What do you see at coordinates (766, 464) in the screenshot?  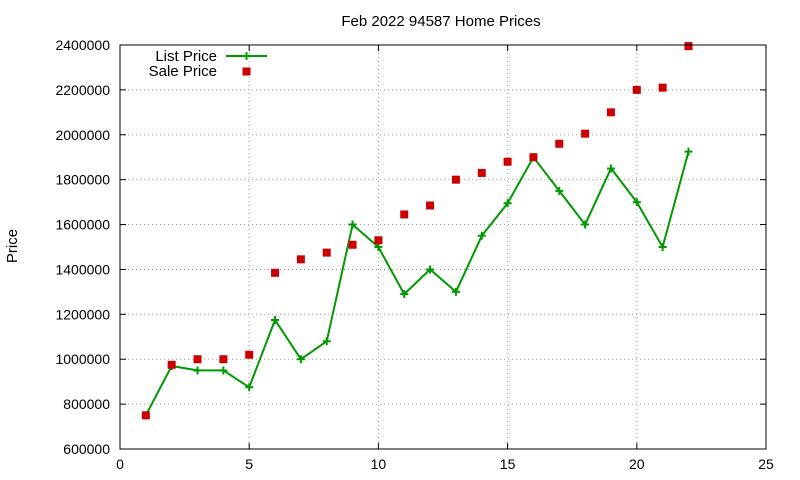 I see `x-tick-label: 25` at bounding box center [766, 464].